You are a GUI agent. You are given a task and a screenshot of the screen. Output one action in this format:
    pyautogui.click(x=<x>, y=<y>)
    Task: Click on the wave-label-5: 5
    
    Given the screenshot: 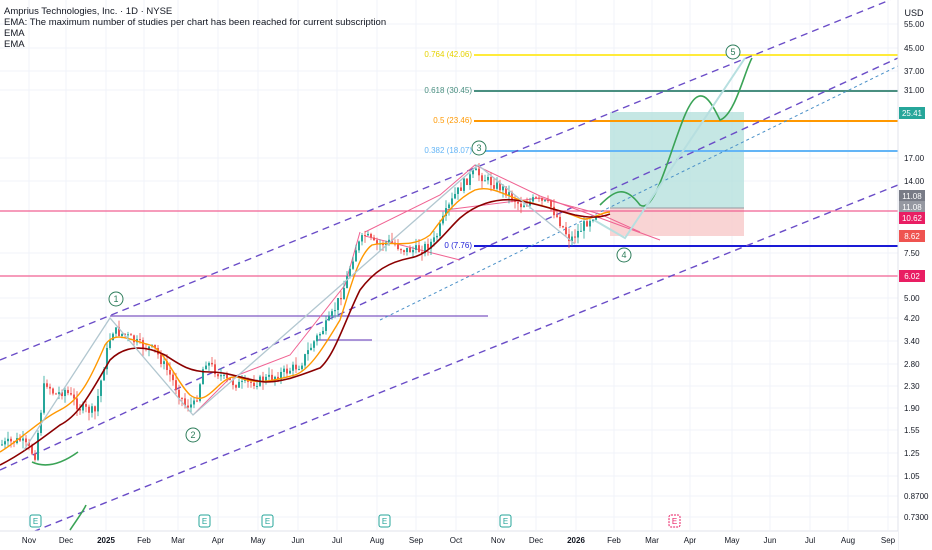 What is the action you would take?
    pyautogui.click(x=733, y=52)
    